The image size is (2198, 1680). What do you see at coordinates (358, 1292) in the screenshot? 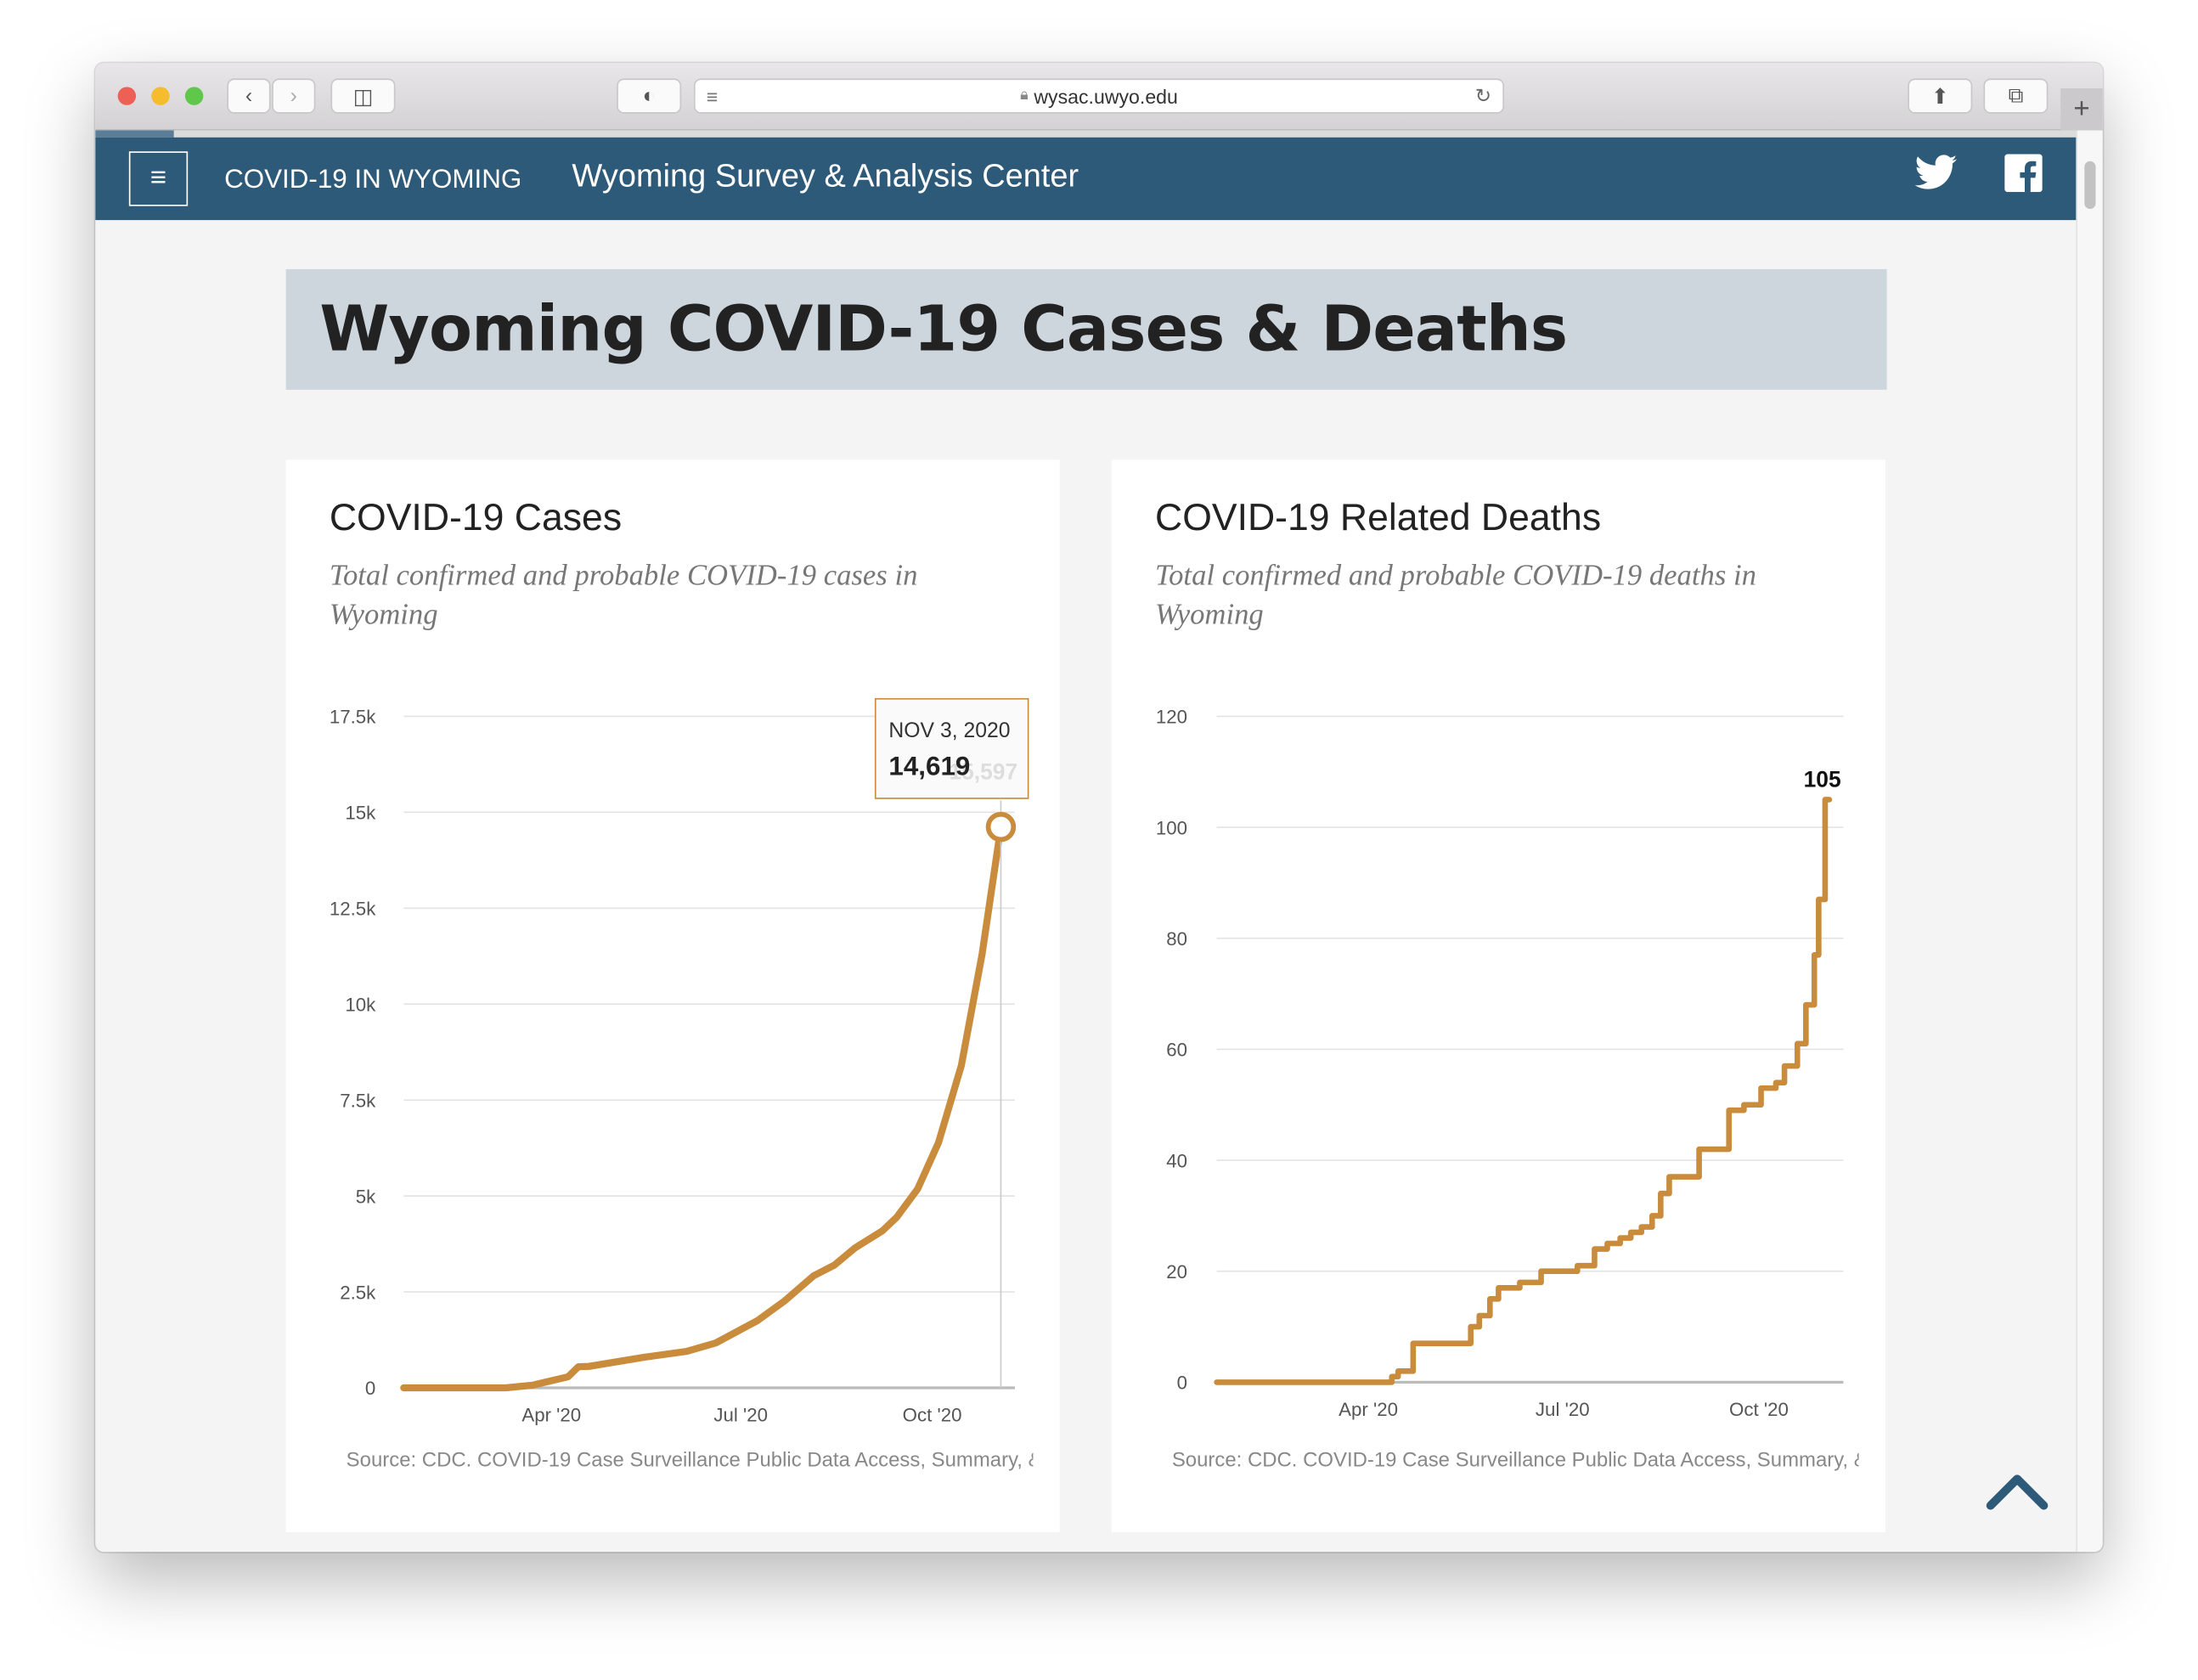
I see `y-tick-label: 2.5k` at bounding box center [358, 1292].